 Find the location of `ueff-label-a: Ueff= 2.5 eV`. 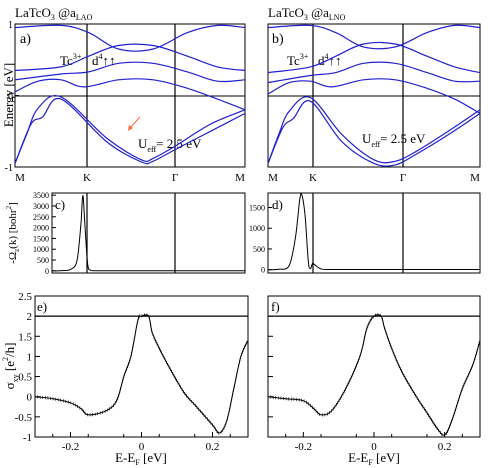

ueff-label-a: Ueff= 2.5 eV is located at coordinates (170, 145).